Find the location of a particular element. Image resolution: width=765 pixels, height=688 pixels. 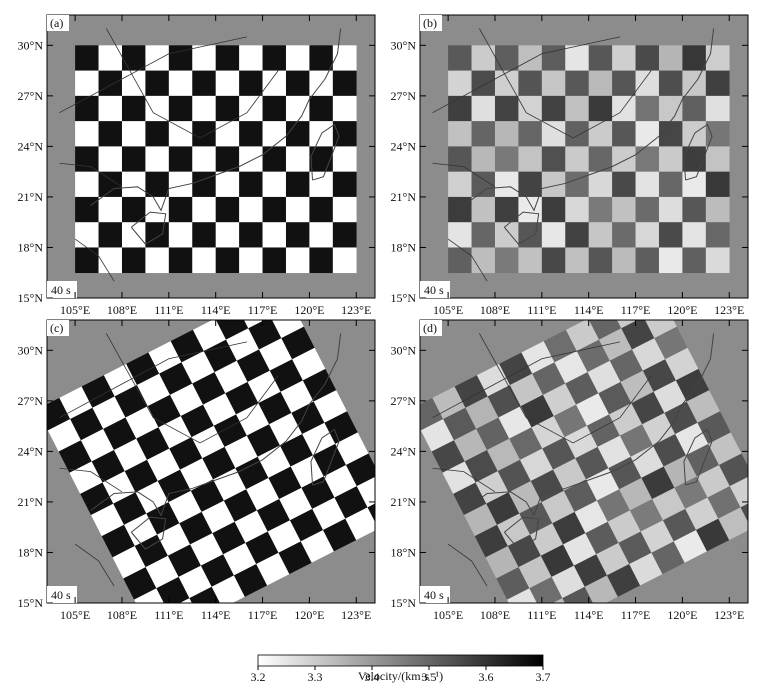

lat-tick-label: 18°N is located at coordinates (31, 247).